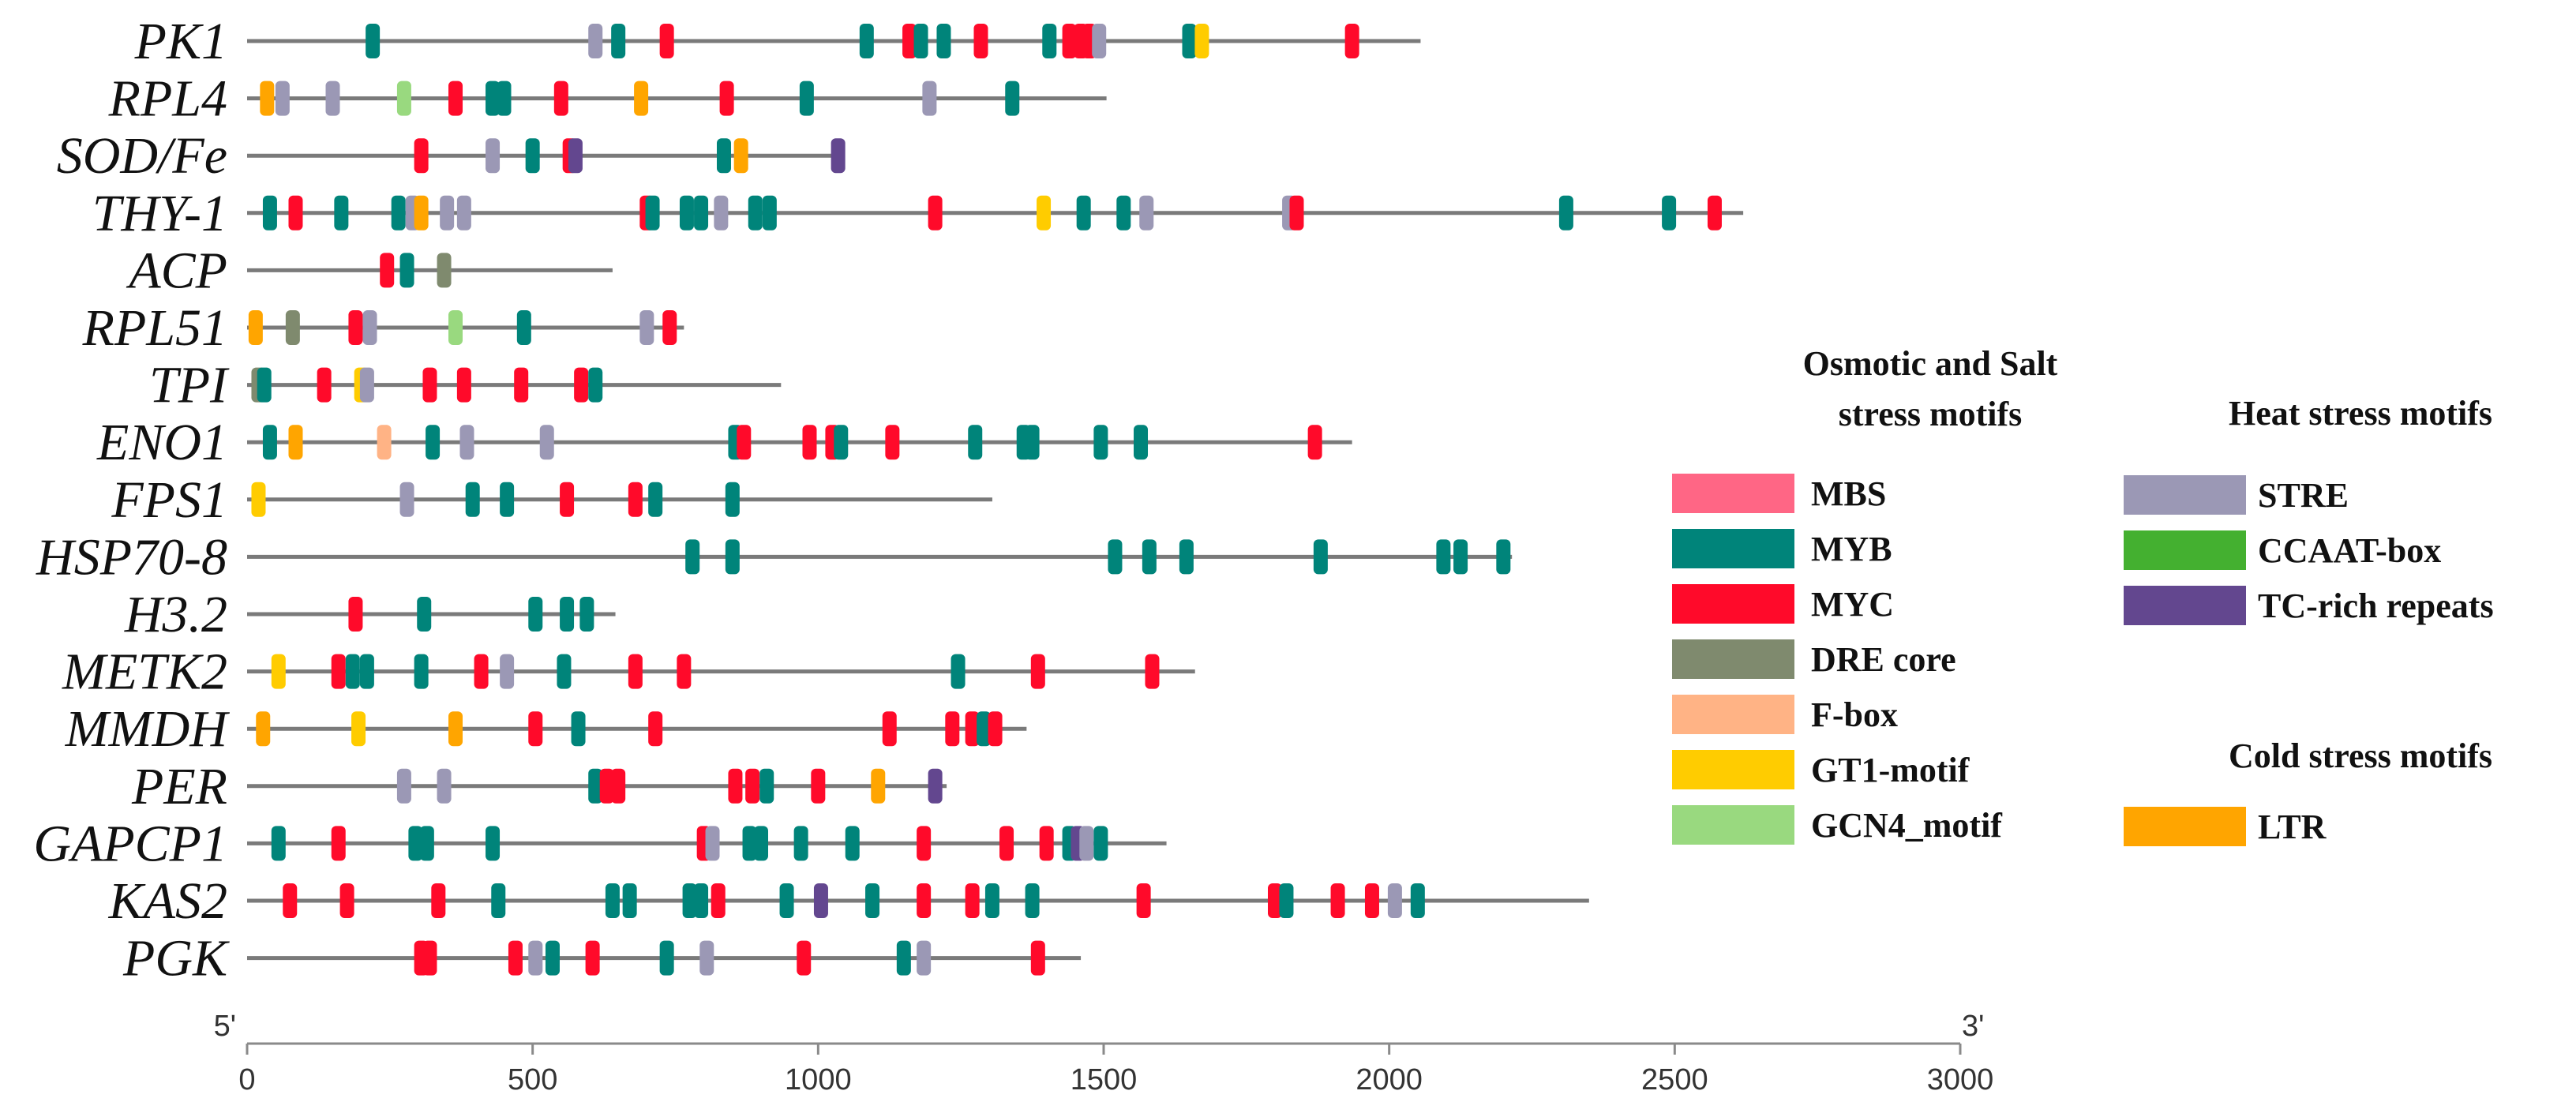 This screenshot has width=2576, height=1117. Describe the element at coordinates (2185, 495) in the screenshot. I see `legend-swatch-stre` at that location.